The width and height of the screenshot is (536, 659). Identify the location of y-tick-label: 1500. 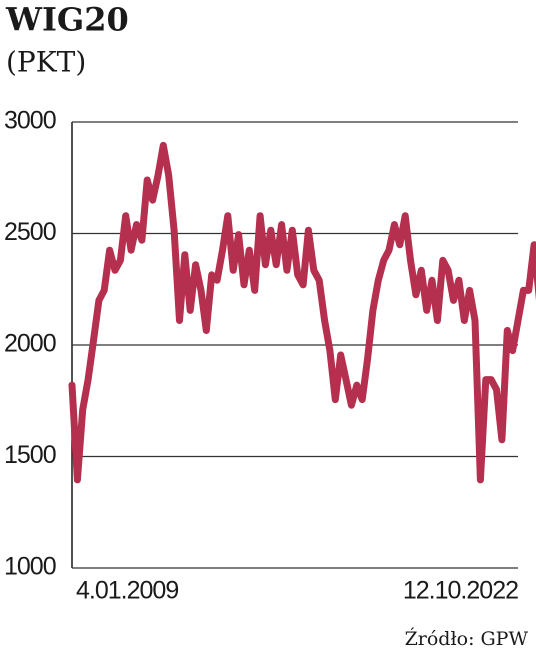
(30, 455).